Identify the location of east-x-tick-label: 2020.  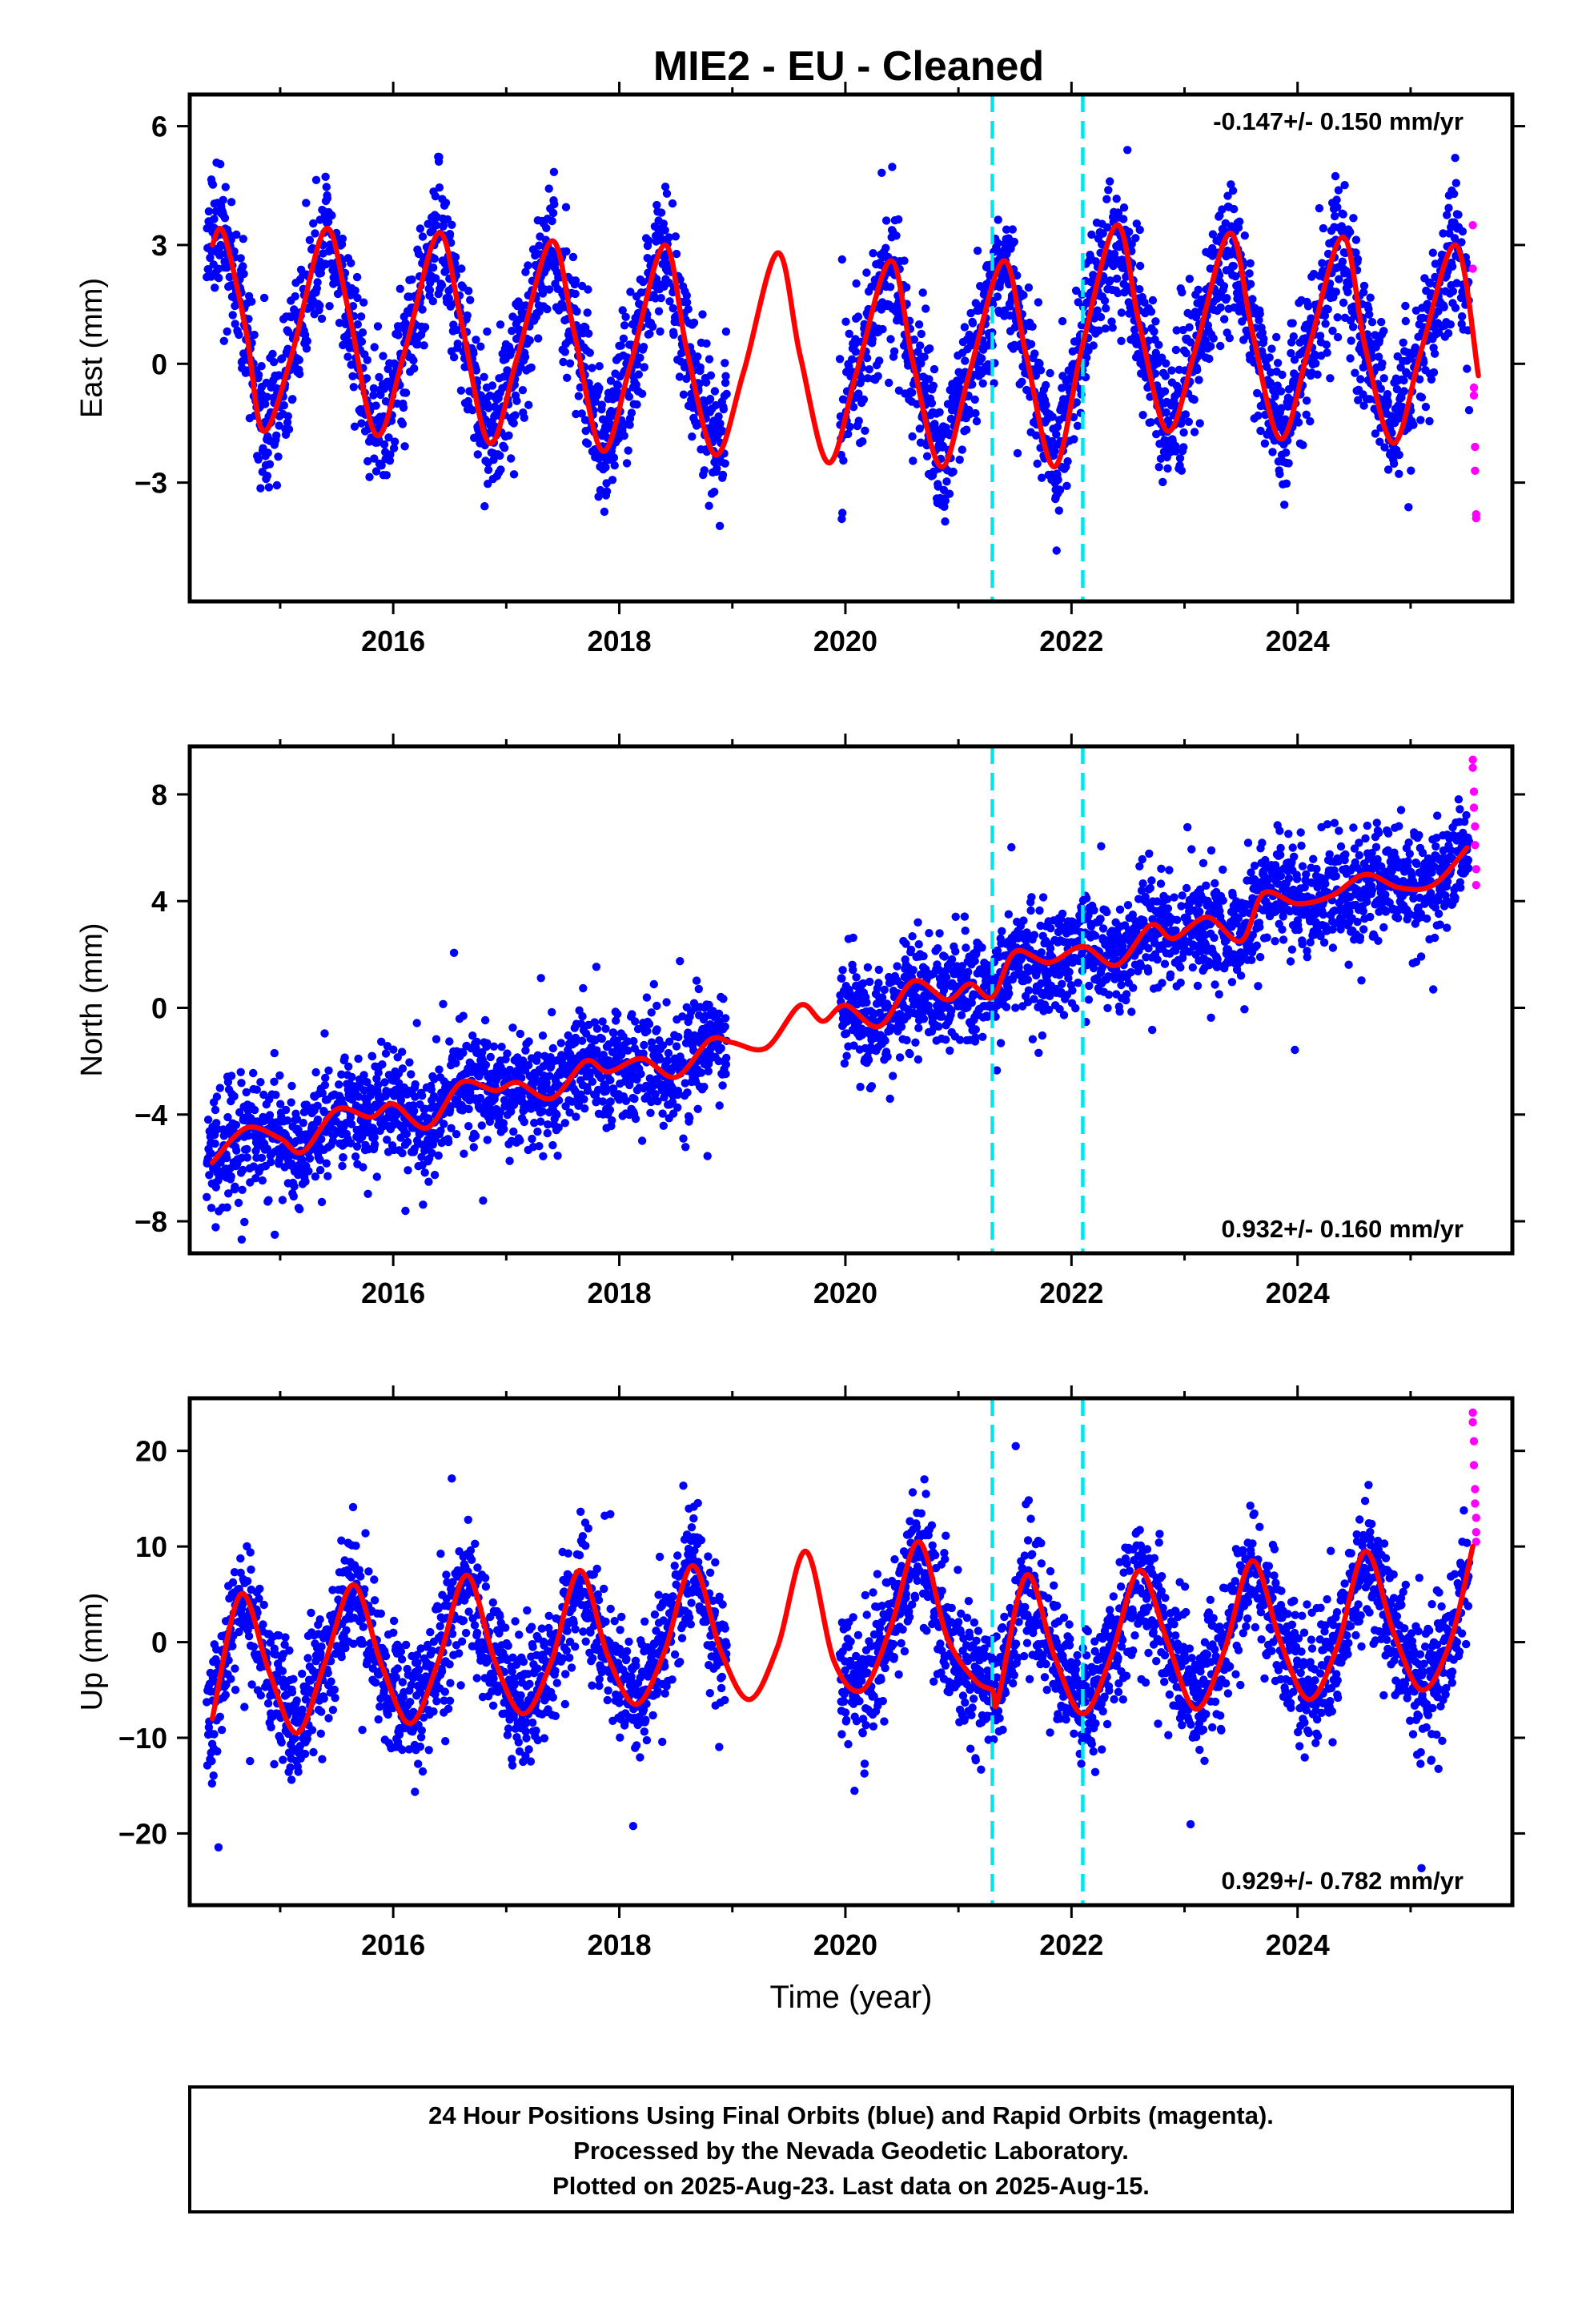
(845, 641).